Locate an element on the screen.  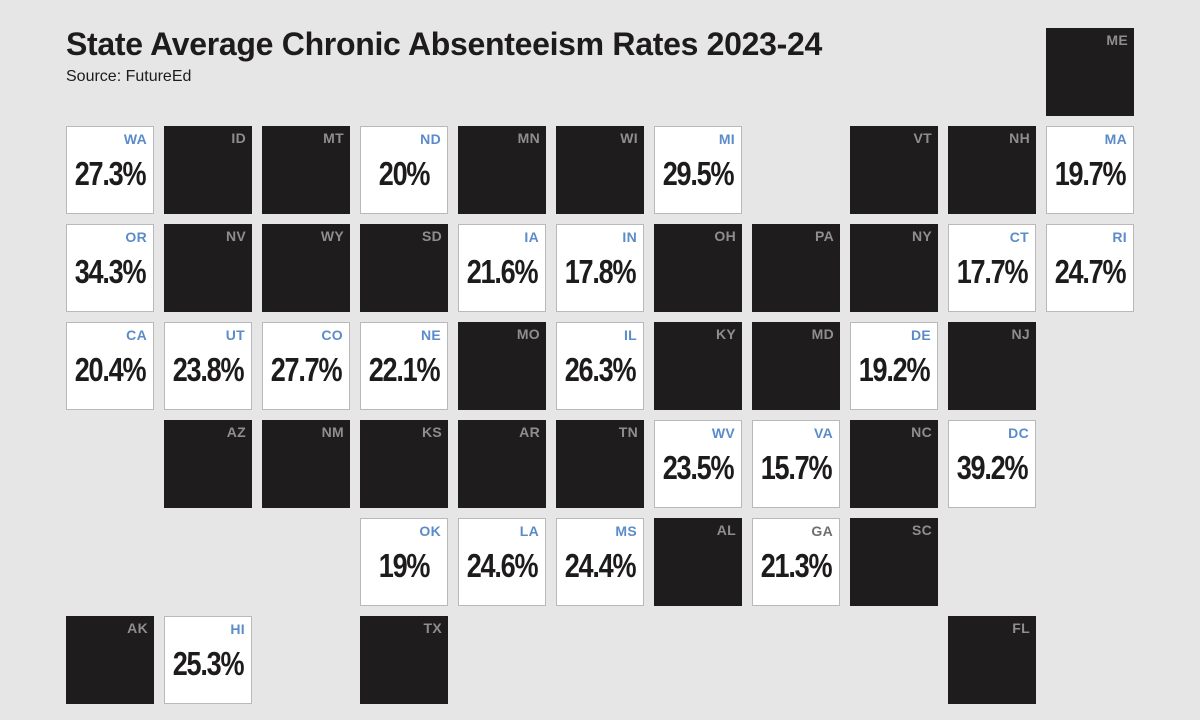
state-tile-ct: CT 17.7% is located at coordinates (992, 268).